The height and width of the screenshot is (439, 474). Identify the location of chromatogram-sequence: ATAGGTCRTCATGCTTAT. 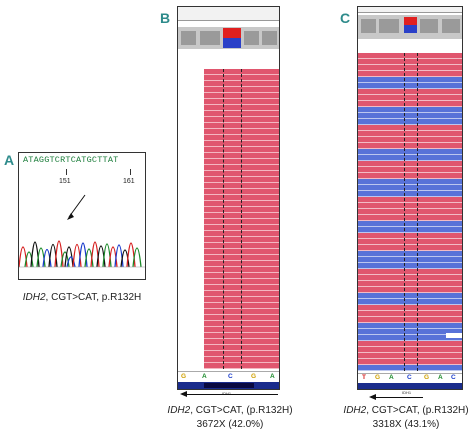
(71, 160).